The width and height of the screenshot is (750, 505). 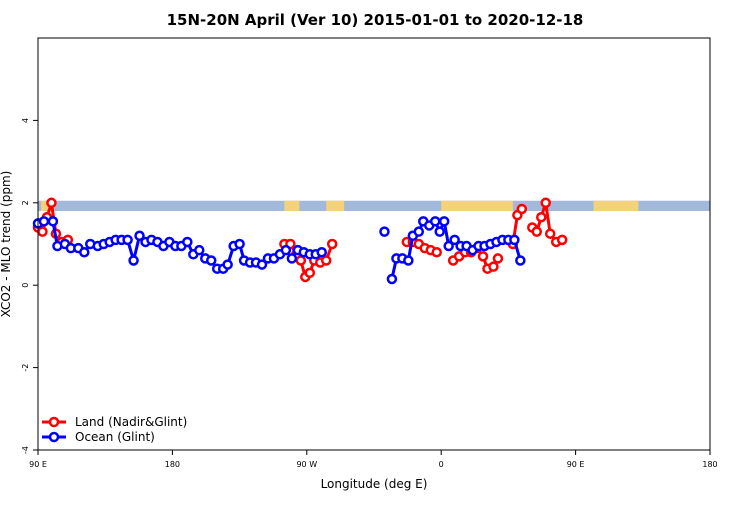 I want to click on x-tick-label: 0, so click(x=441, y=464).